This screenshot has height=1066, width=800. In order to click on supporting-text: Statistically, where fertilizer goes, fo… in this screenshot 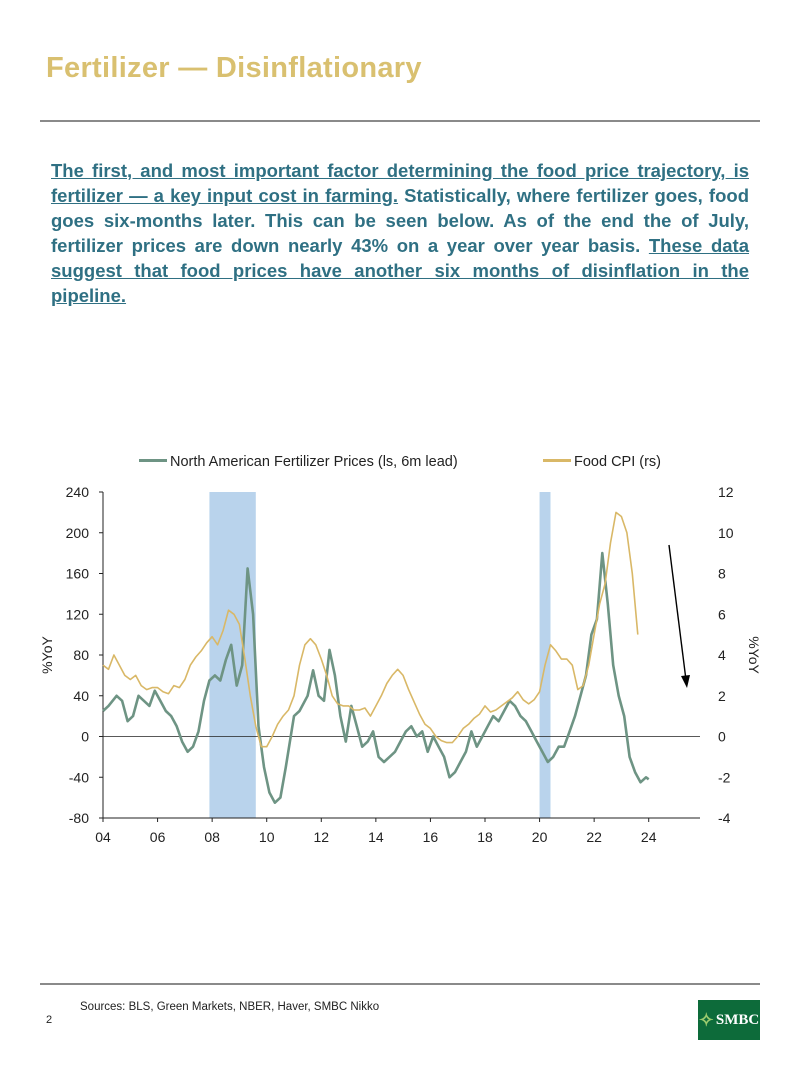, I will do `click(400, 220)`.